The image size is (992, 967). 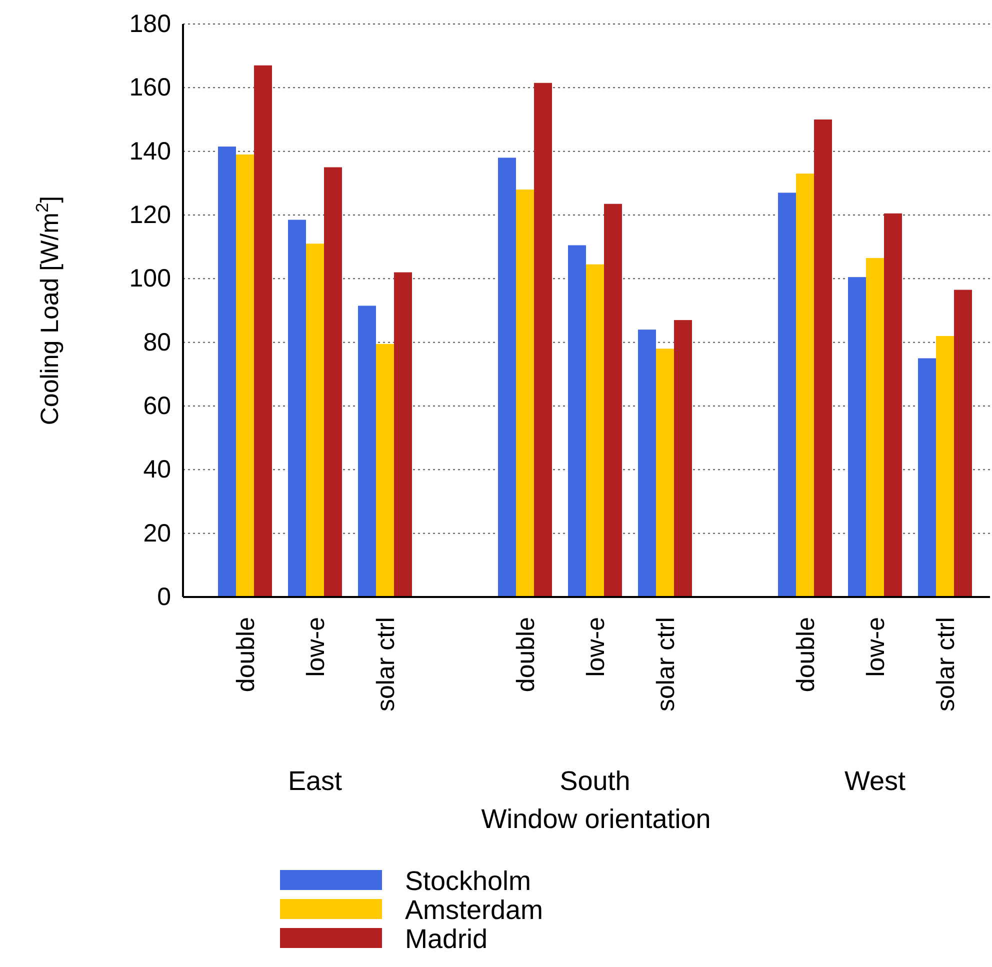 What do you see at coordinates (596, 819) in the screenshot?
I see `x-axis-title: Window orientation` at bounding box center [596, 819].